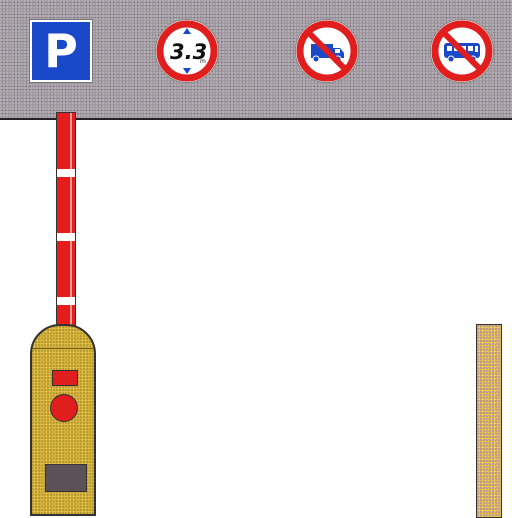 The image size is (512, 518). I want to click on barrier-gate-box, so click(63, 420).